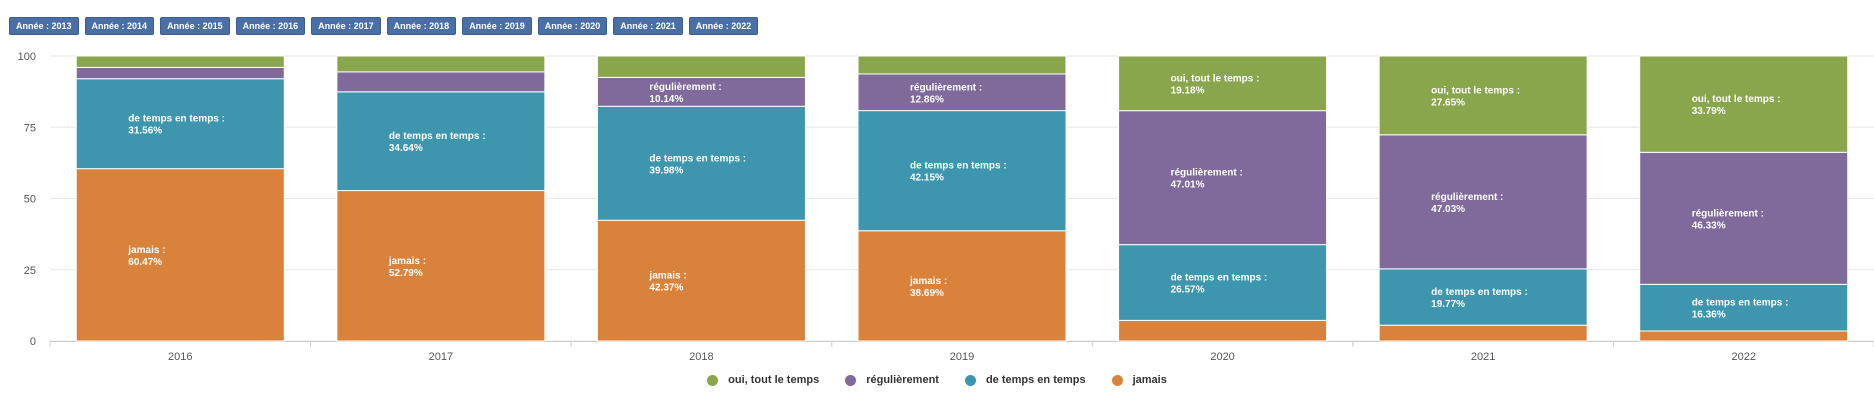 The width and height of the screenshot is (1874, 402). Describe the element at coordinates (1222, 357) in the screenshot. I see `x-tick-label: 2020` at that location.